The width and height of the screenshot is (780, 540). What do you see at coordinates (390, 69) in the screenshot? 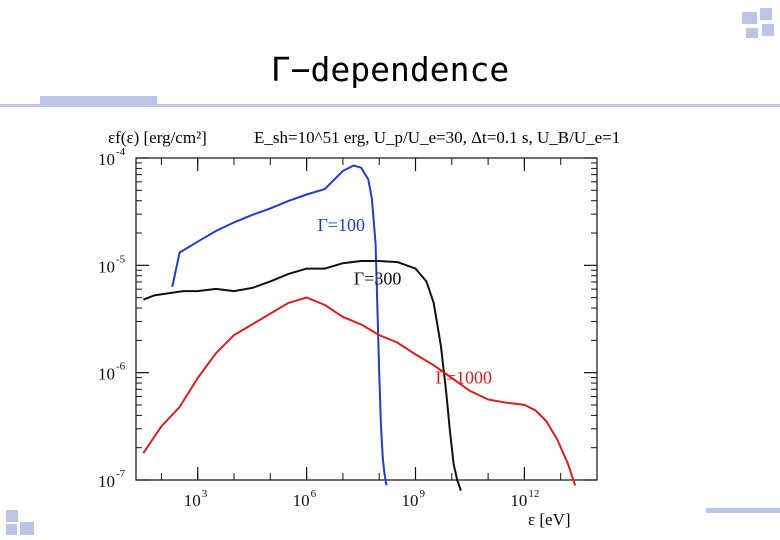
I see `slide-title: Γ−dependence` at bounding box center [390, 69].